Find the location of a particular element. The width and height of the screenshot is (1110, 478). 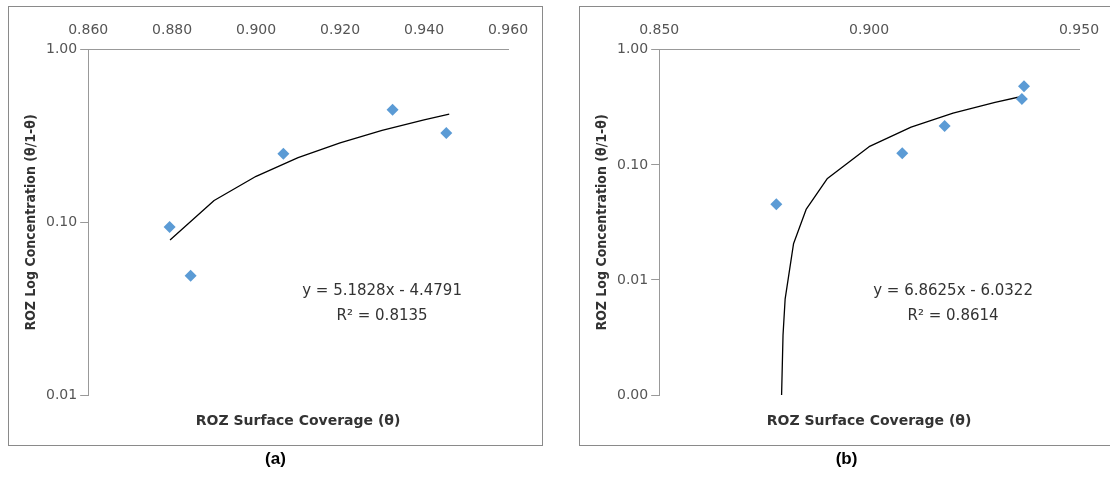

x-tick-label: 0.860 is located at coordinates (88, 29).